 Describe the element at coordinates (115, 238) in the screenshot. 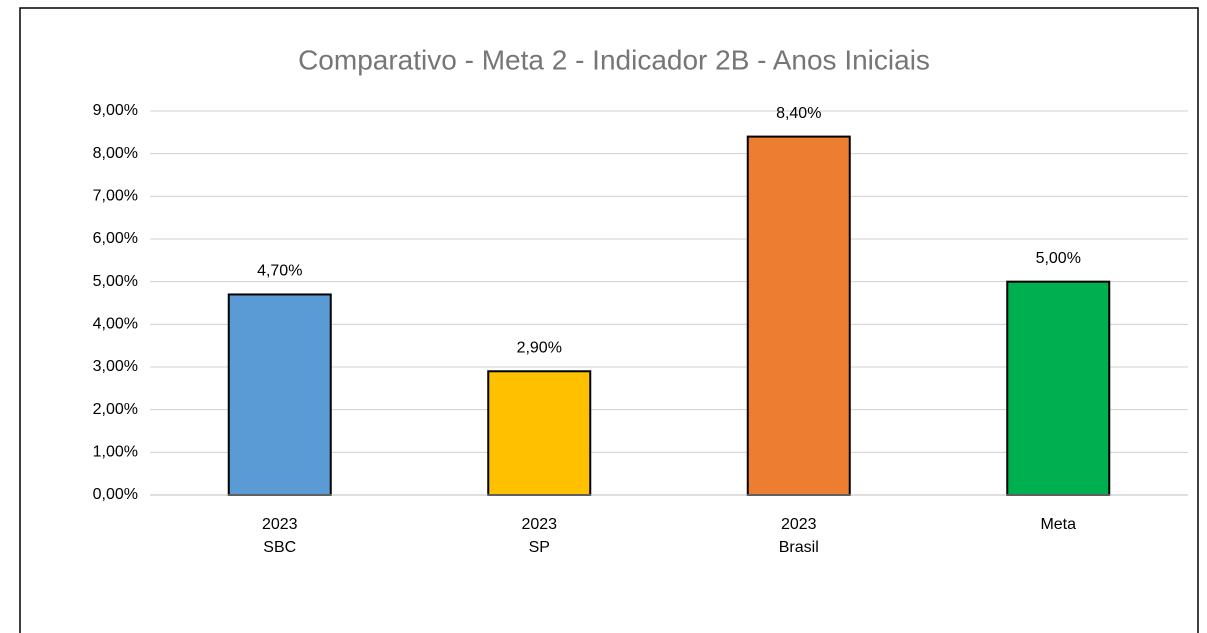

I see `y-tick-label: 6,00%` at that location.